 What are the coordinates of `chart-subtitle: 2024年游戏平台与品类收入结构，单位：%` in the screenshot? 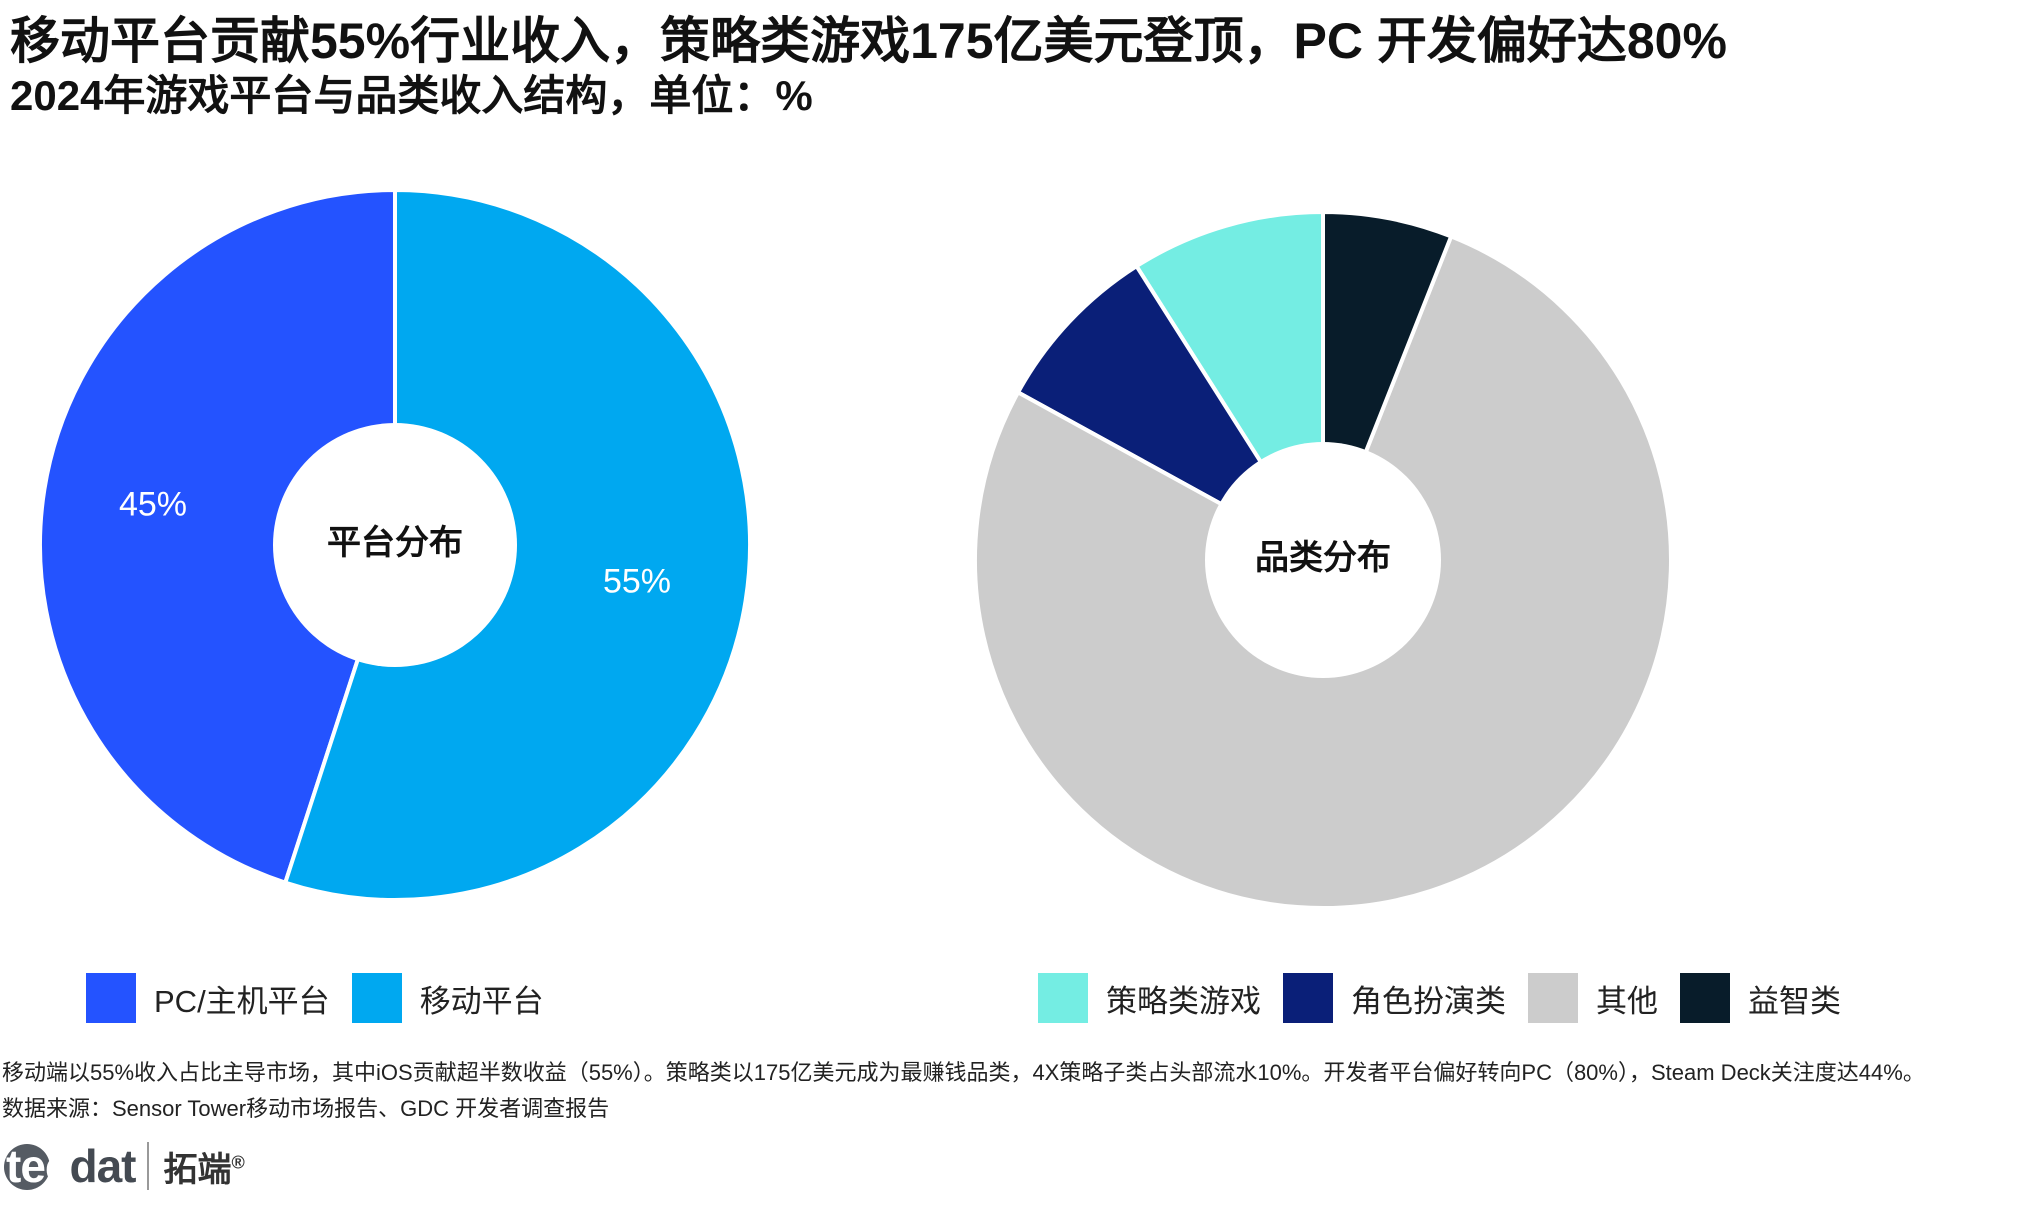 It's located at (411, 95).